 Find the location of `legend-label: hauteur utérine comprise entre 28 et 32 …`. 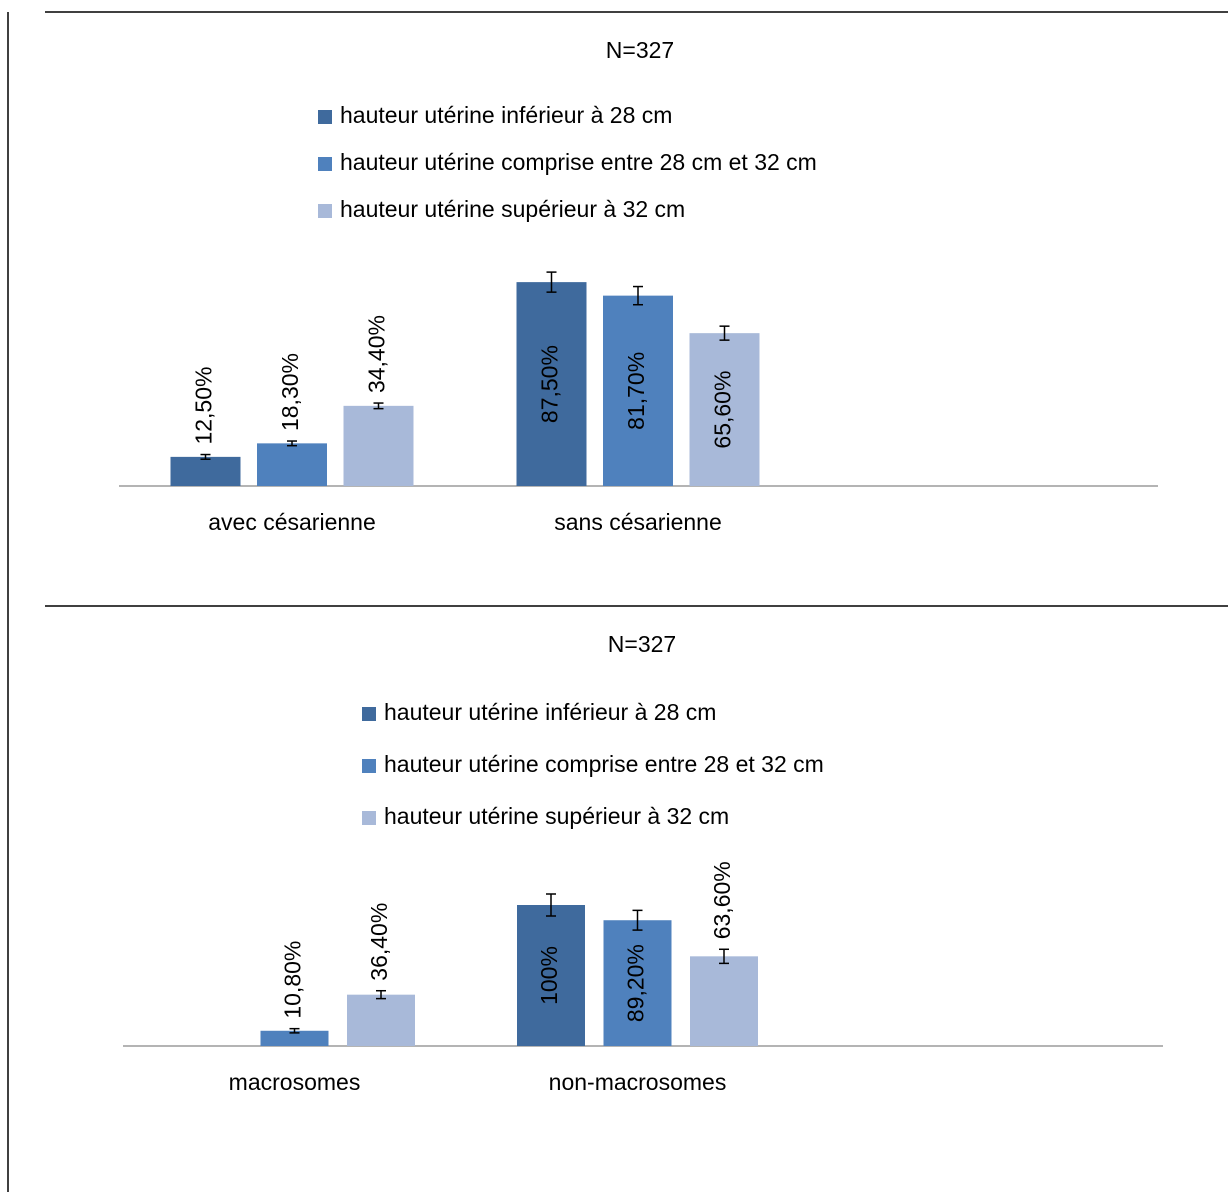

legend-label: hauteur utérine comprise entre 28 et 32 … is located at coordinates (604, 764).